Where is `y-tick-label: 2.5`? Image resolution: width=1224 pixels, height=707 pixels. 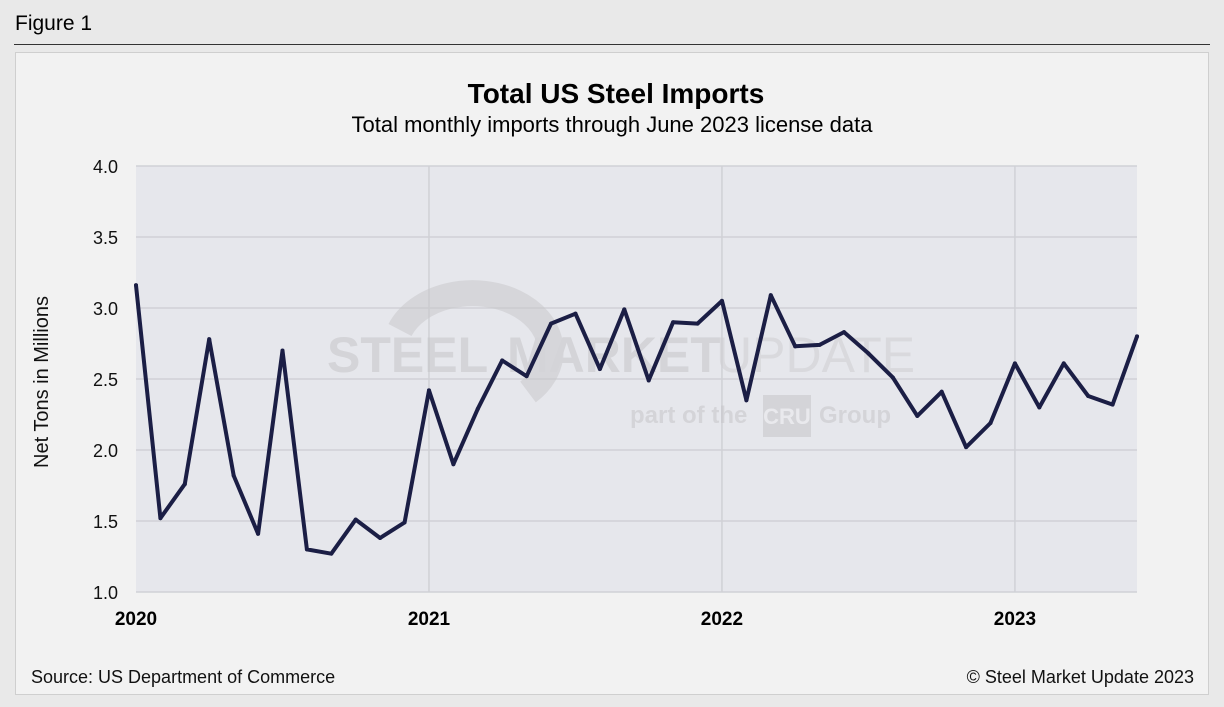 y-tick-label: 2.5 is located at coordinates (105, 380).